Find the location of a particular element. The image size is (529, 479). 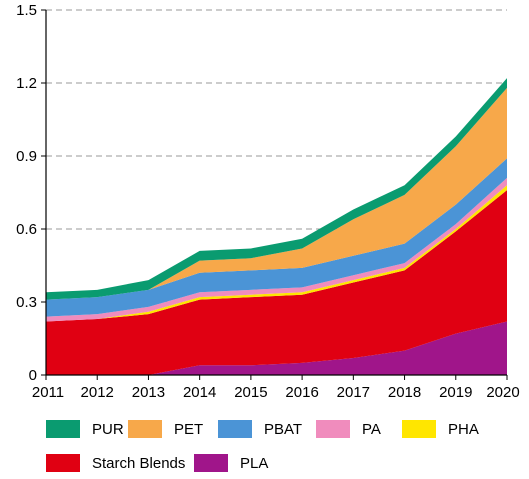

y-tick-label: 1.2 is located at coordinates (26, 83).